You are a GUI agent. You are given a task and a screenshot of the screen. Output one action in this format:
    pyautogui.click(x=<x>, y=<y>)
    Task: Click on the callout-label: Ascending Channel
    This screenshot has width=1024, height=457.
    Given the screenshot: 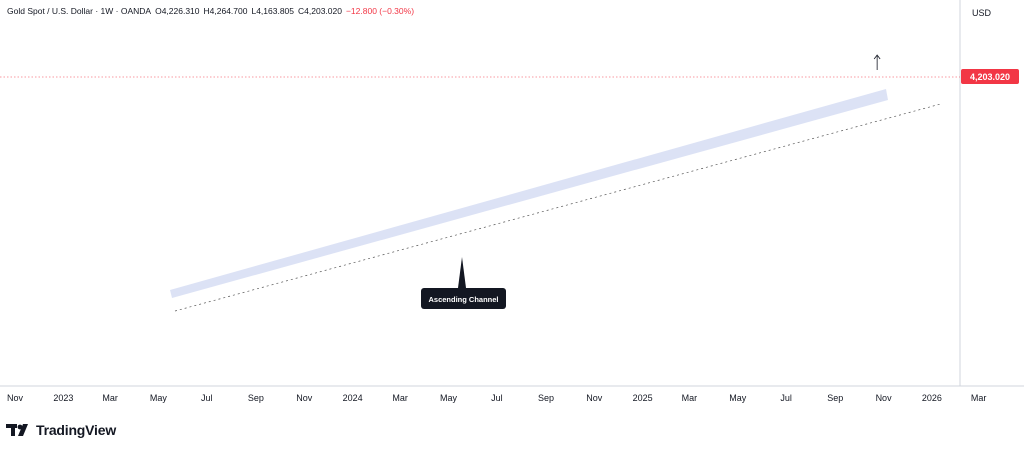 What is the action you would take?
    pyautogui.click(x=463, y=299)
    